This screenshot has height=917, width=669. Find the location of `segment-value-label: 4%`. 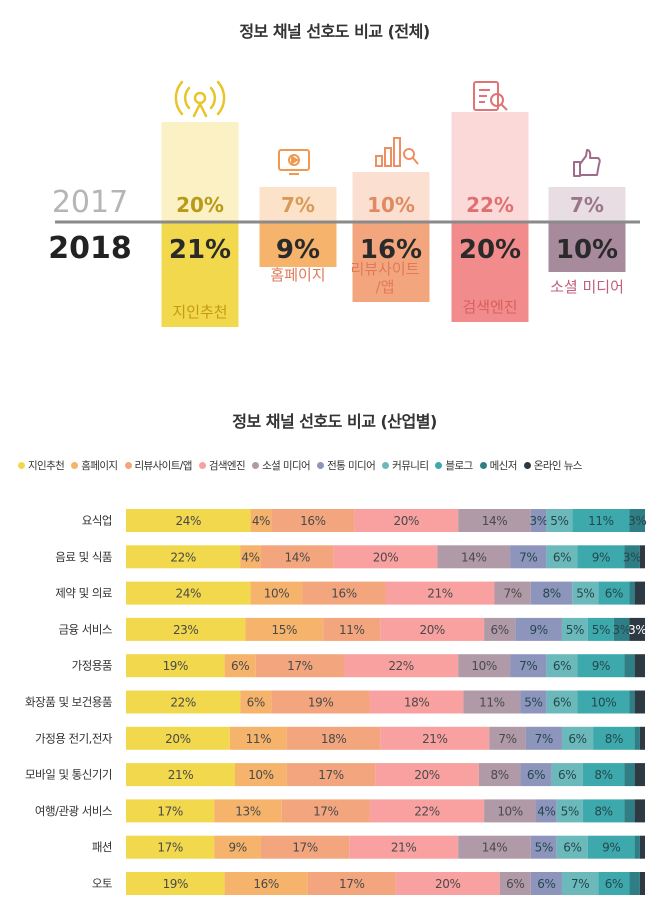

segment-value-label: 4% is located at coordinates (546, 811).